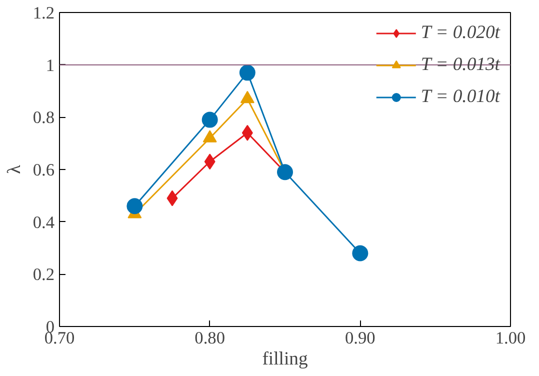  Describe the element at coordinates (14, 169) in the screenshot. I see `y-axis-title: λ` at that location.